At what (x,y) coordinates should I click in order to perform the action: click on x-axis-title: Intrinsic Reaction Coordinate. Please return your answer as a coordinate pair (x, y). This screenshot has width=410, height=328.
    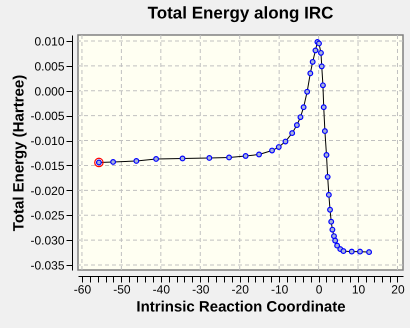
    Looking at the image, I should click on (241, 307).